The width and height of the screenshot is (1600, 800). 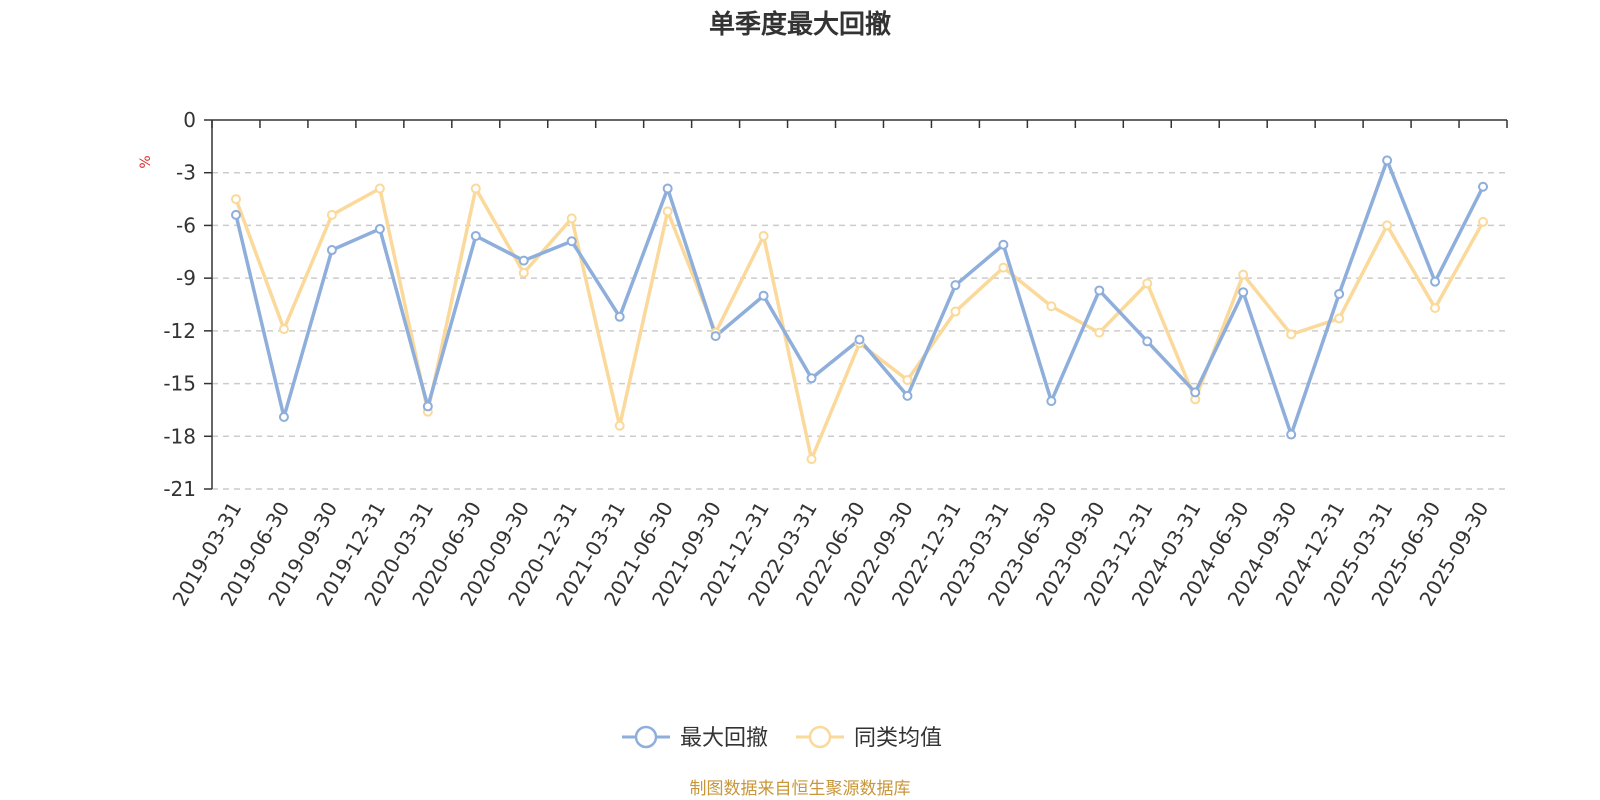 I want to click on legend-item: 同类均值, so click(x=869, y=738).